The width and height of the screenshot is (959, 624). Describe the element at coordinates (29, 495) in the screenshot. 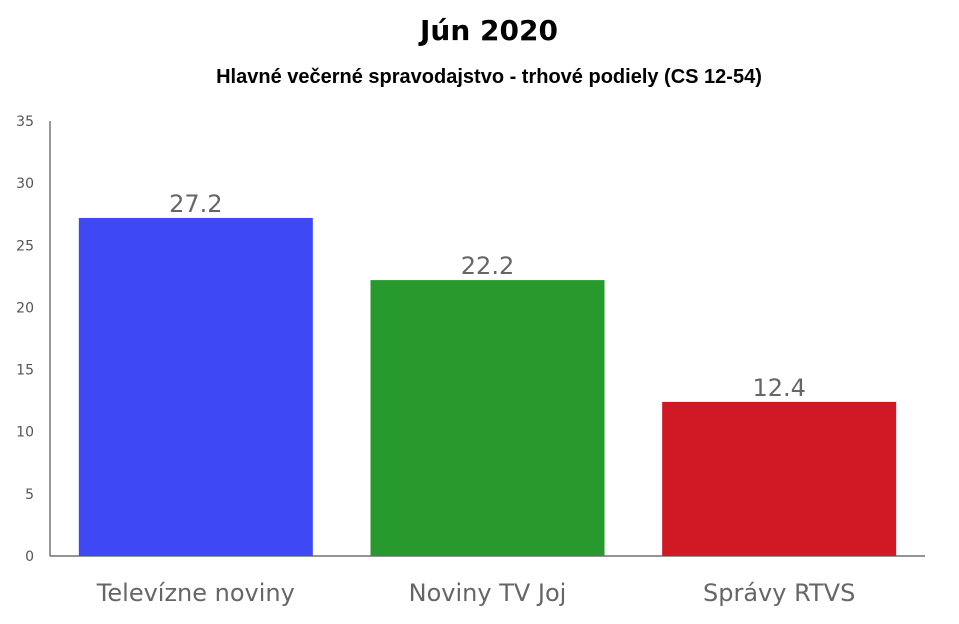

I see `y-tick-label: 5` at that location.